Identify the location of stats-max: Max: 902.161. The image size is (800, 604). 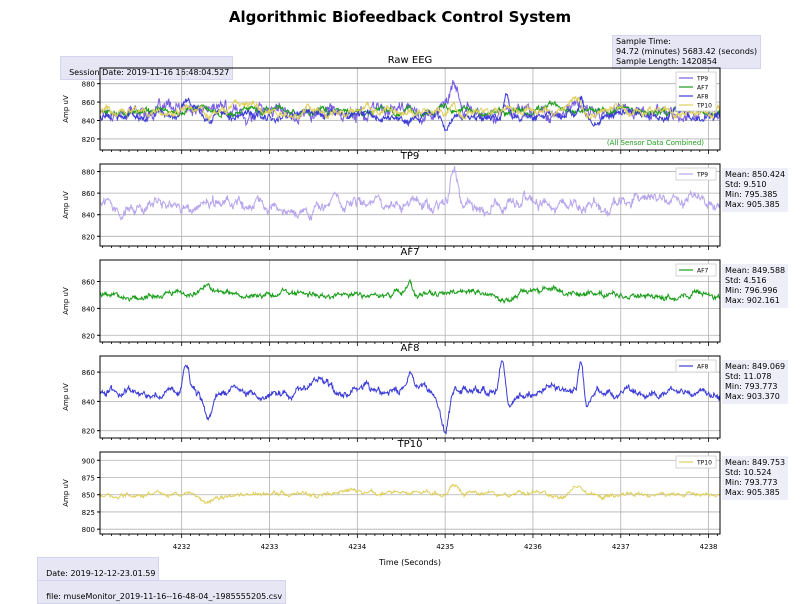
(752, 300).